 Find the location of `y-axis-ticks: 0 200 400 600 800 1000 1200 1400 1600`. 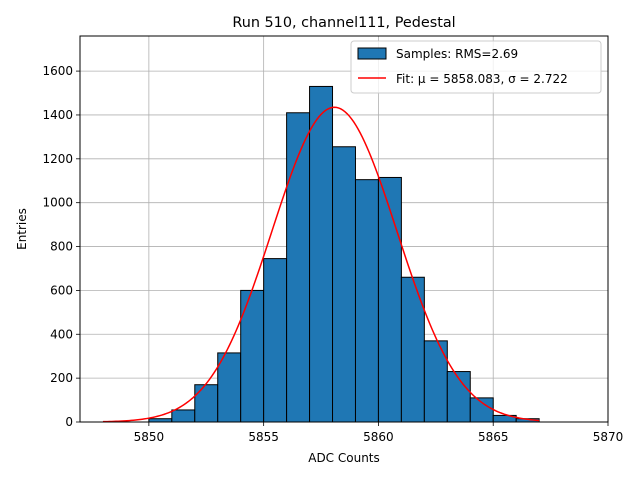

y-axis-ticks: 0 200 400 600 800 1000 1200 1400 1600 is located at coordinates (61, 246).